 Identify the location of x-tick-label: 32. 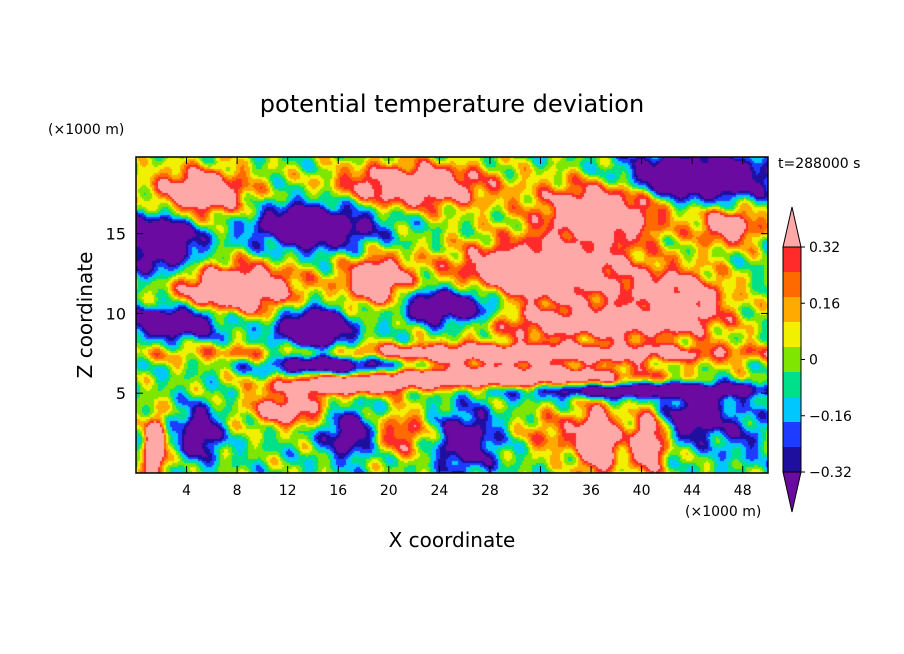
(541, 491).